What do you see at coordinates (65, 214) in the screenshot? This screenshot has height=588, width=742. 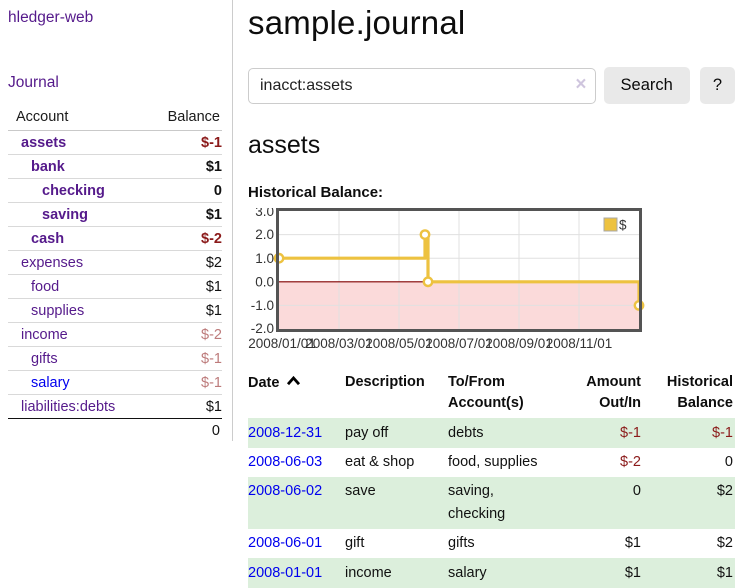 I see `account-link-saving: saving` at bounding box center [65, 214].